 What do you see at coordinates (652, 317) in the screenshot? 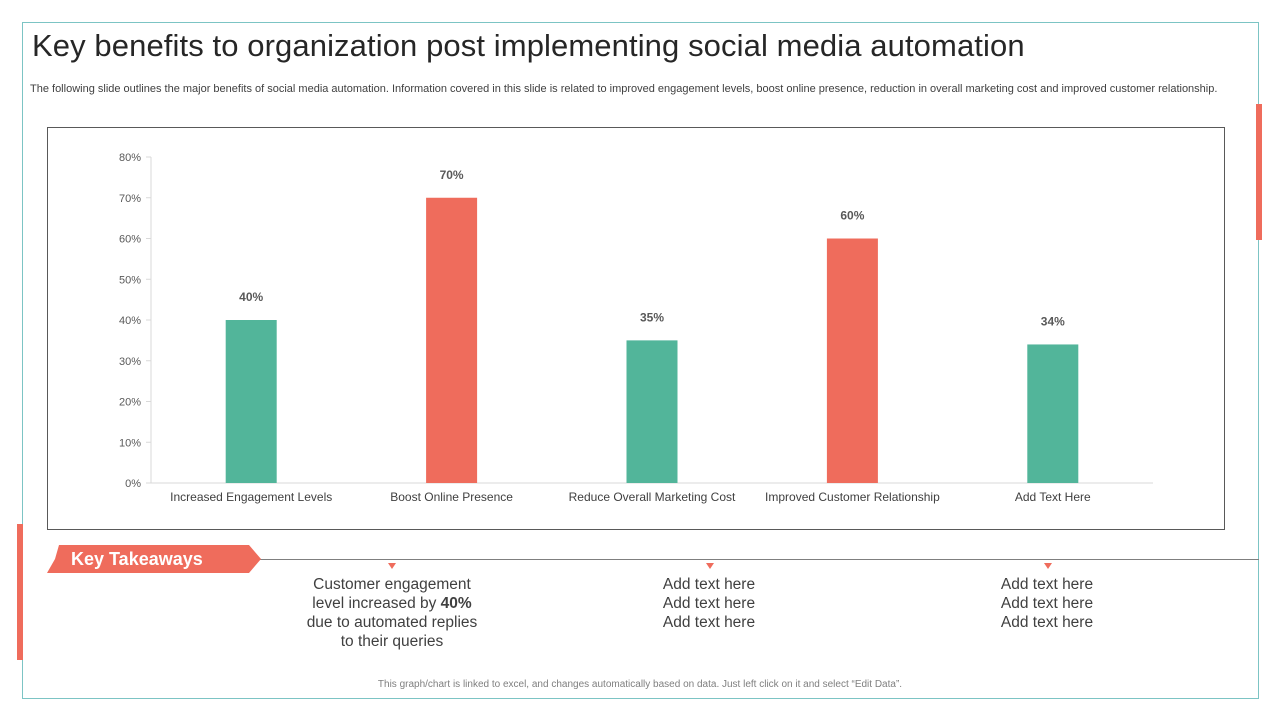
I see `bar-data-label: 35%` at bounding box center [652, 317].